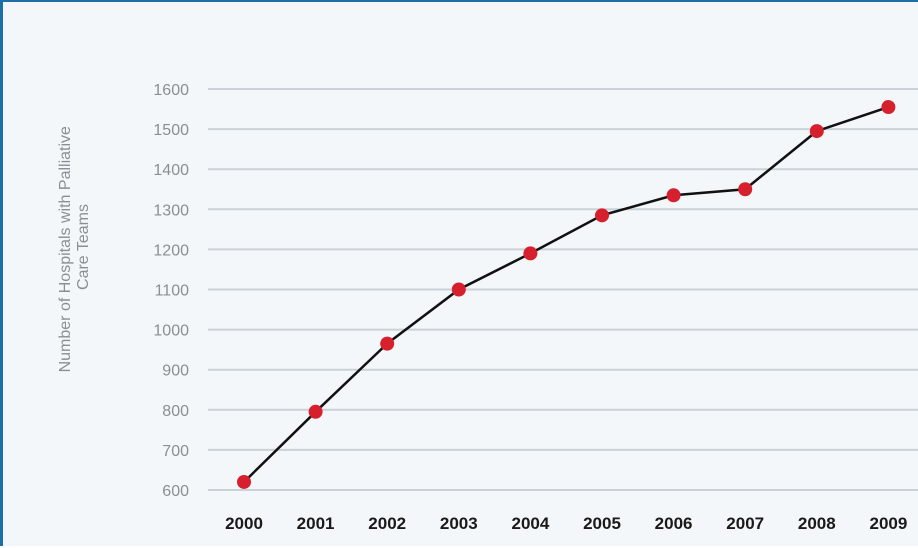 The image size is (918, 548). Describe the element at coordinates (171, 210) in the screenshot. I see `y-tick-label: 1300` at that location.